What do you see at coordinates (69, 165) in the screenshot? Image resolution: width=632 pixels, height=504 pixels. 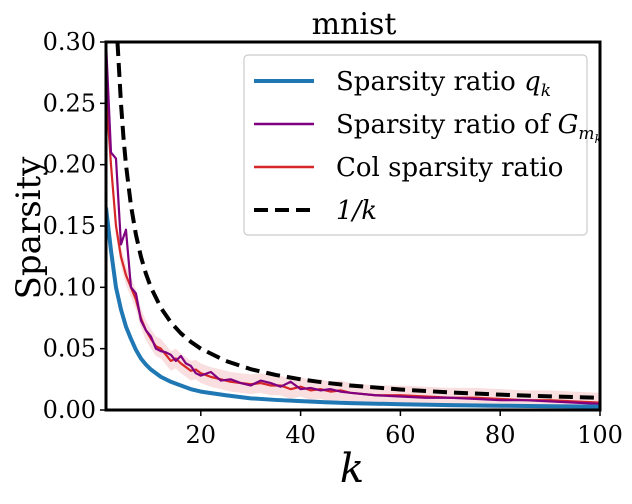 I see `y-tick-label: 0.20` at bounding box center [69, 165].